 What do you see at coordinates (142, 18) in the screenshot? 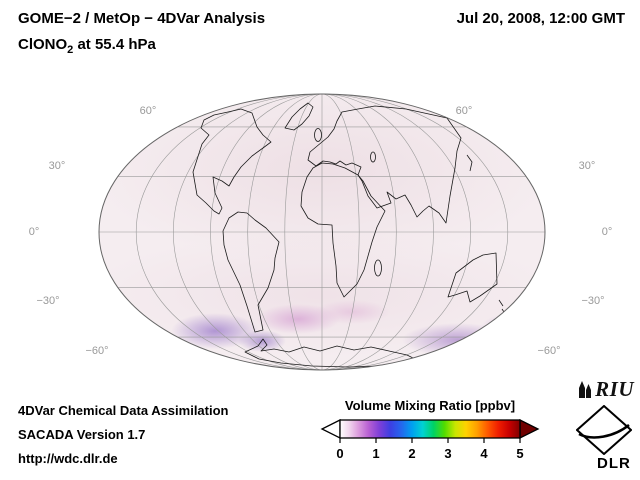
I see `analysis-title: GOME−2 / MetOp − 4DVar Analysis` at bounding box center [142, 18].